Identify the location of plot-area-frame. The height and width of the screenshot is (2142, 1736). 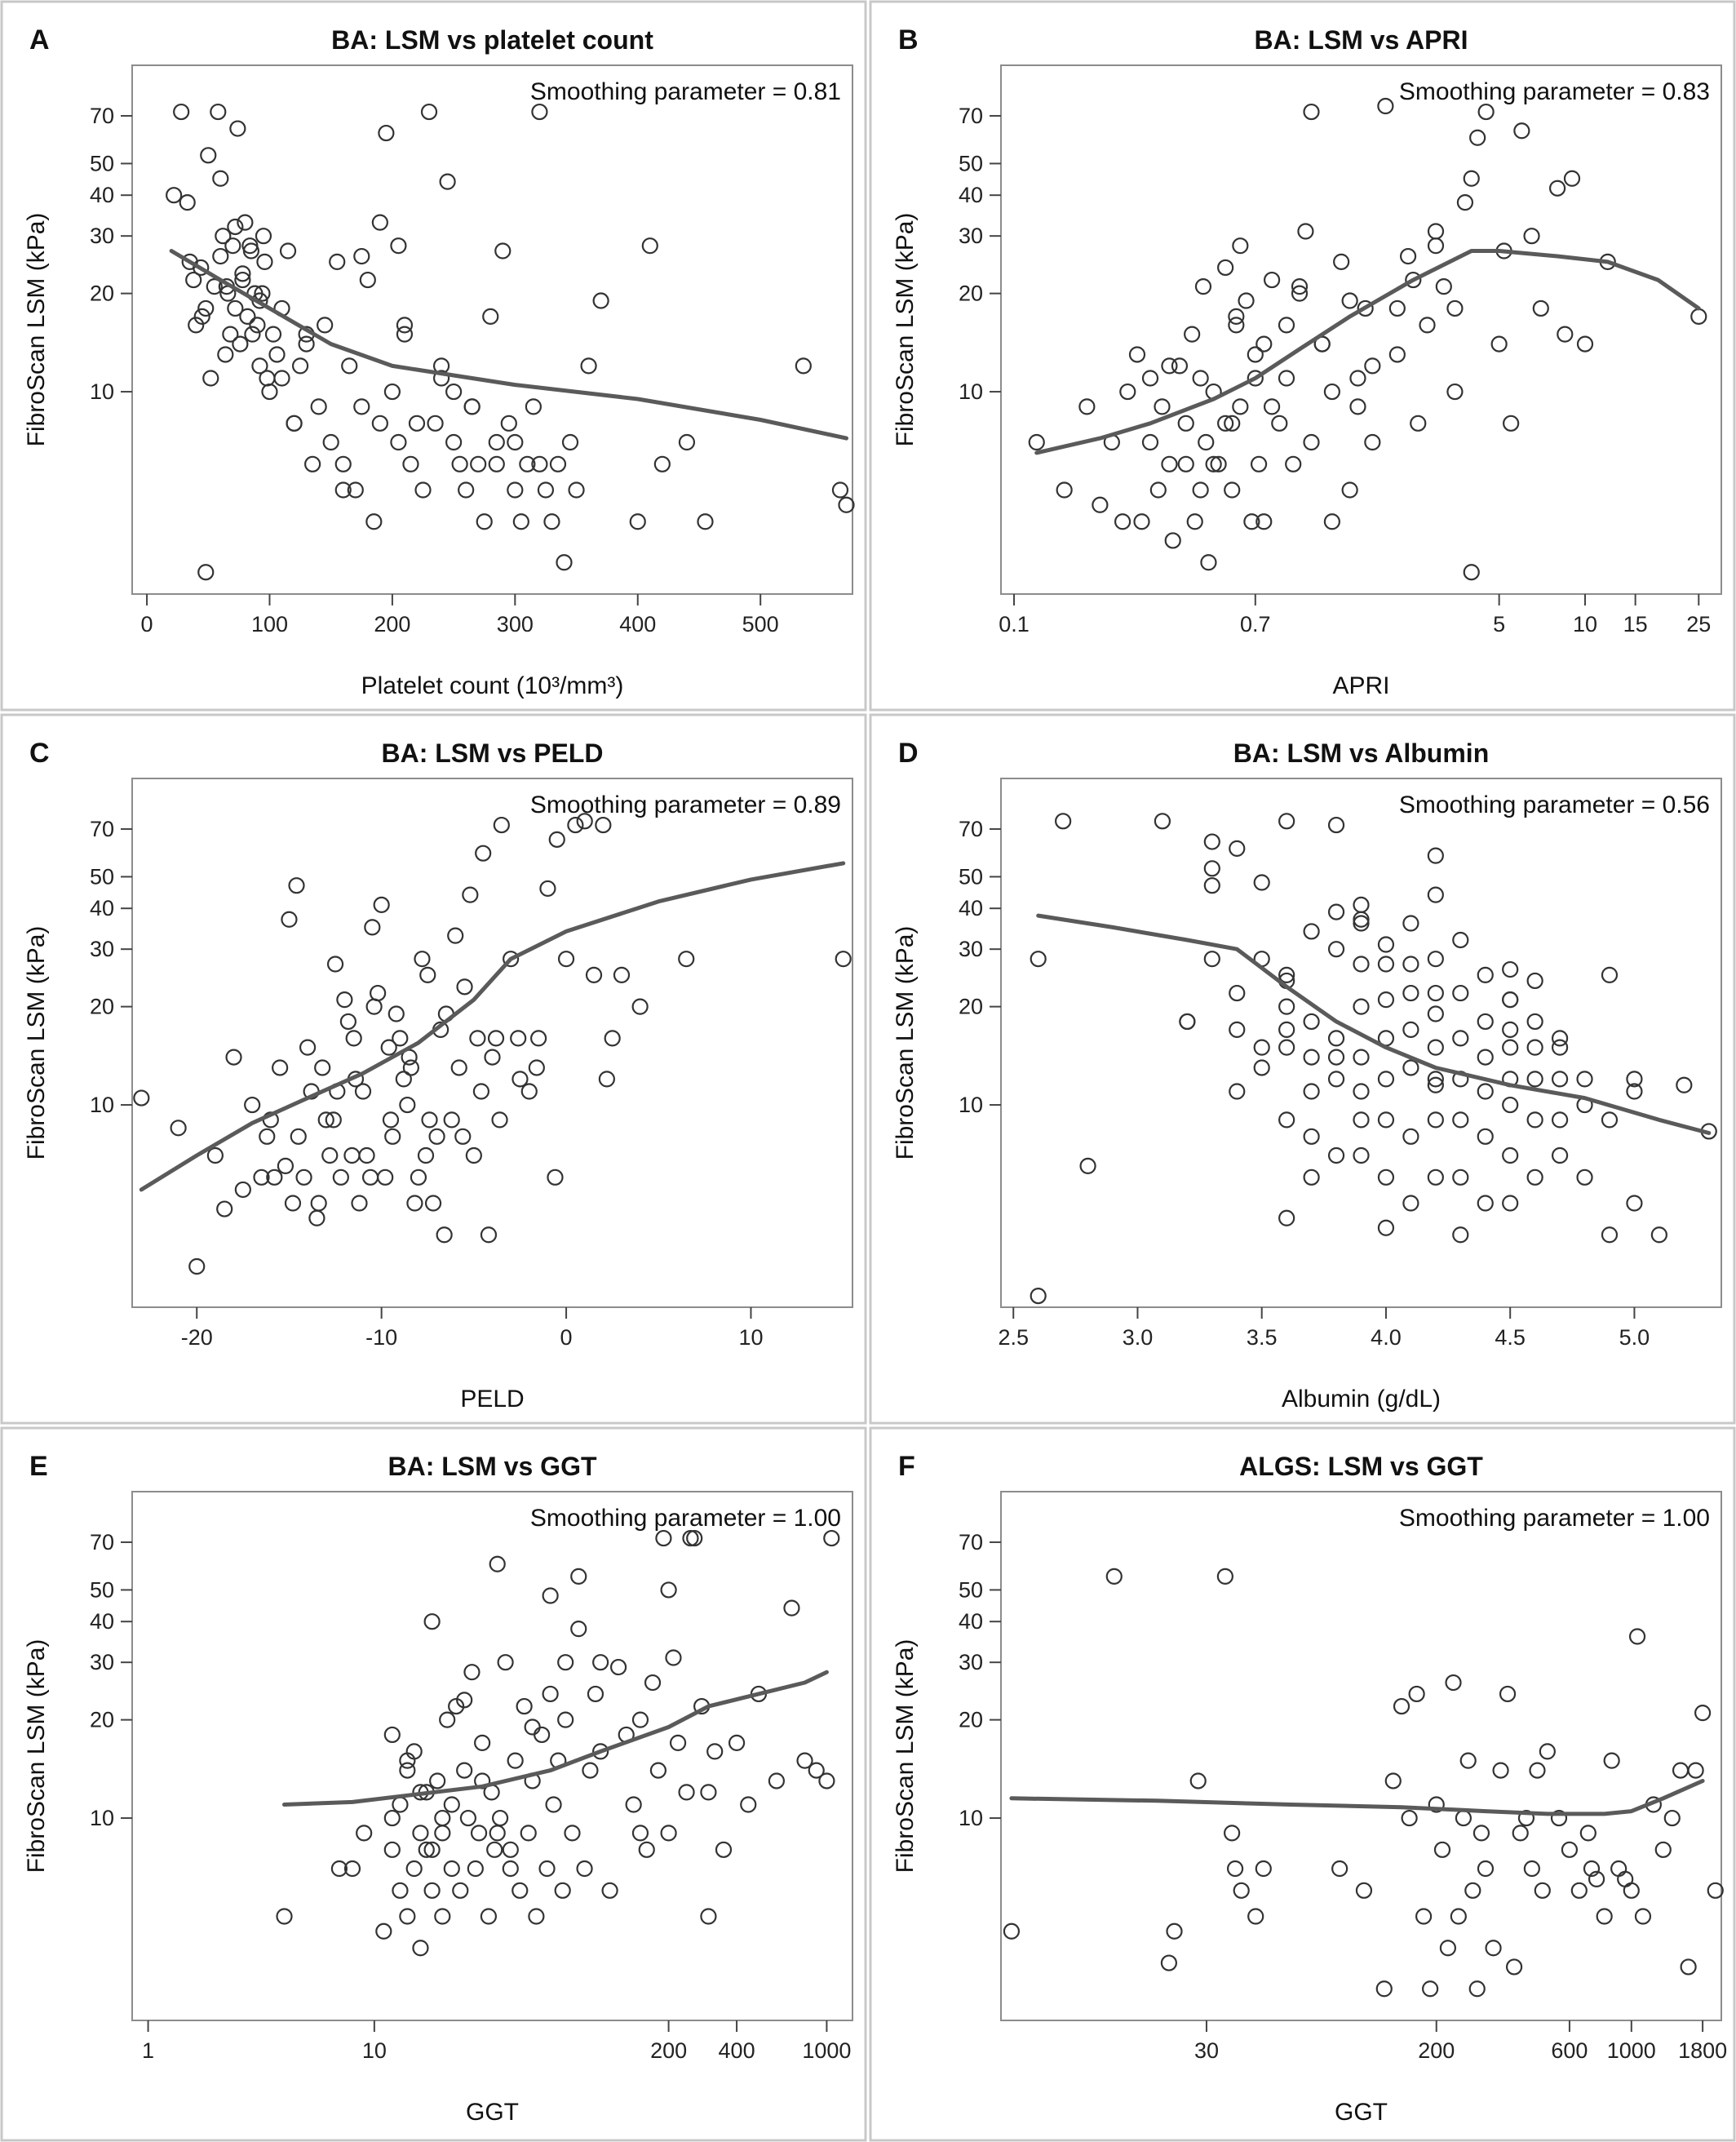
(492, 1756).